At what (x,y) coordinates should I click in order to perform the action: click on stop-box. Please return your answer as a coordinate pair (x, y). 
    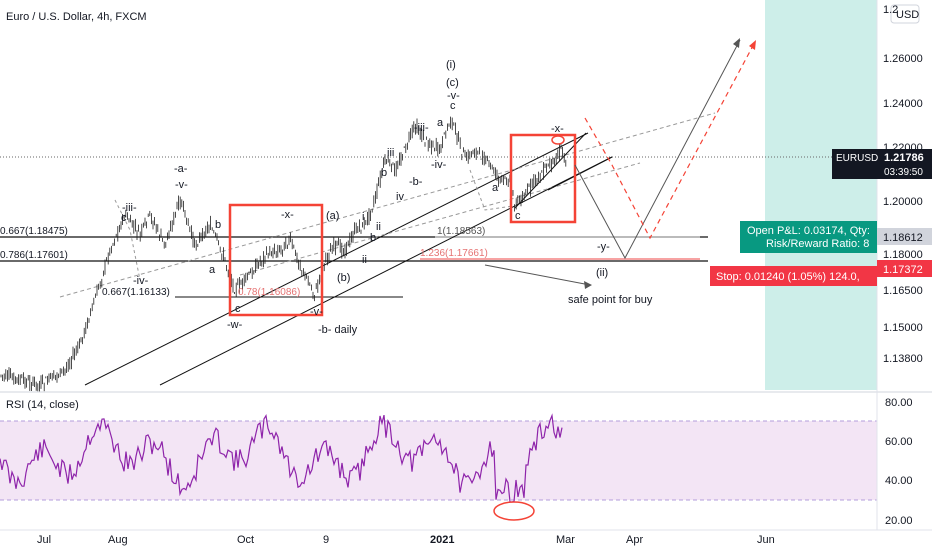
    Looking at the image, I should click on (793, 276).